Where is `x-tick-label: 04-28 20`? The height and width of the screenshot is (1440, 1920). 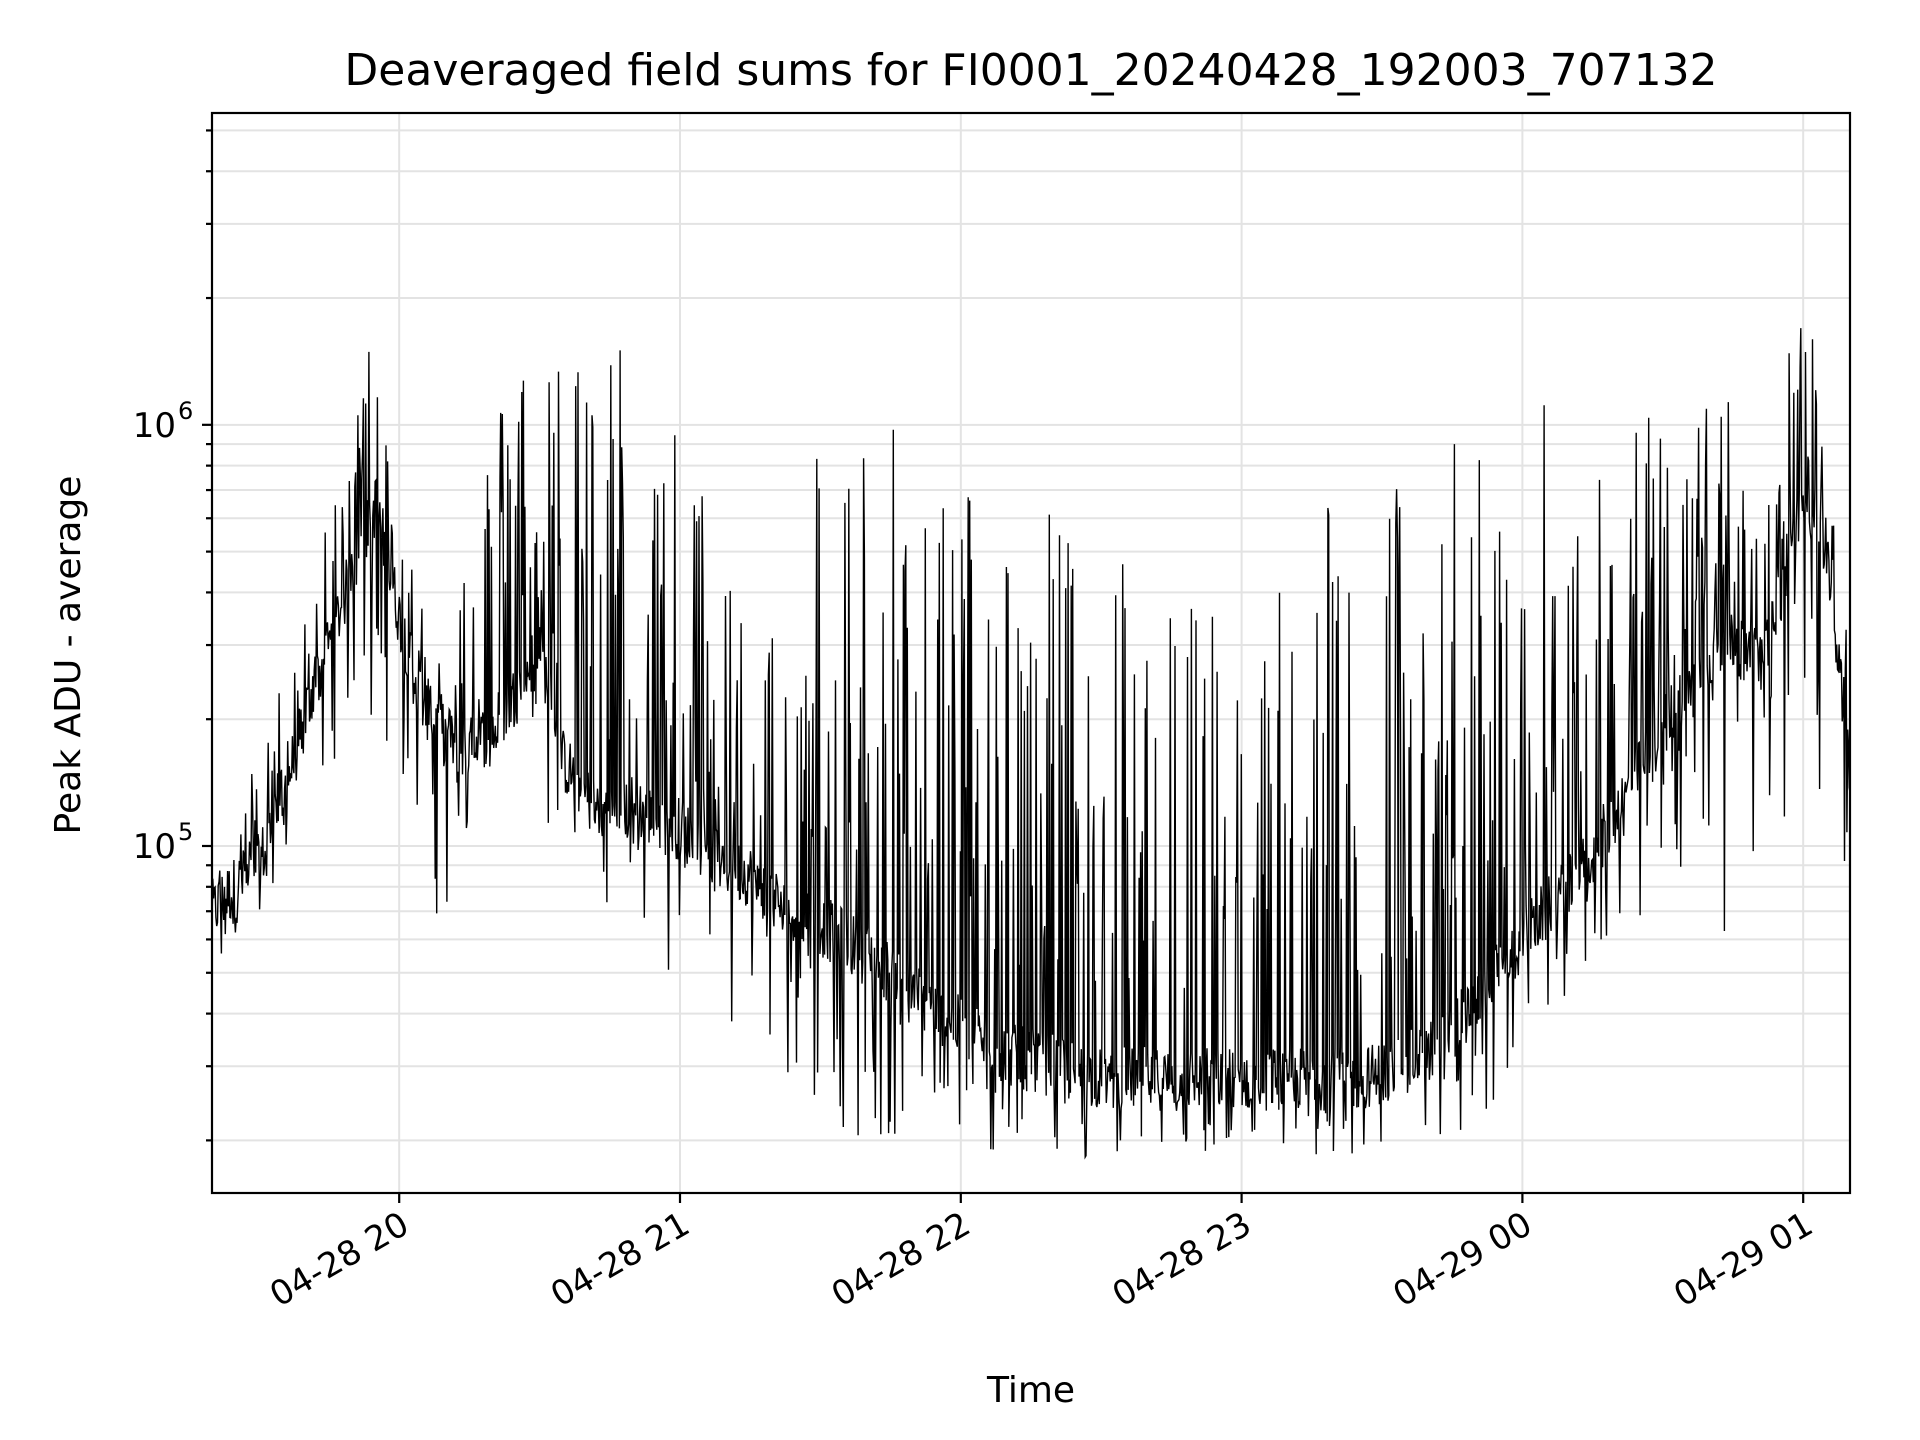
x-tick-label: 04-28 20 is located at coordinates (339, 1259).